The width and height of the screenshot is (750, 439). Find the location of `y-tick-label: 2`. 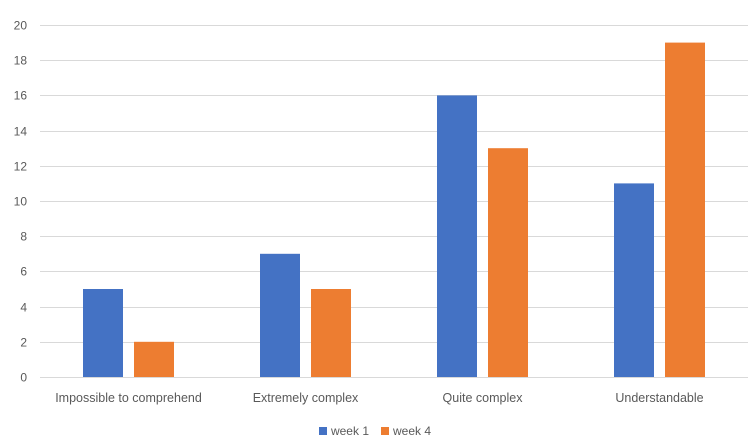

y-tick-label: 2 is located at coordinates (23, 343).